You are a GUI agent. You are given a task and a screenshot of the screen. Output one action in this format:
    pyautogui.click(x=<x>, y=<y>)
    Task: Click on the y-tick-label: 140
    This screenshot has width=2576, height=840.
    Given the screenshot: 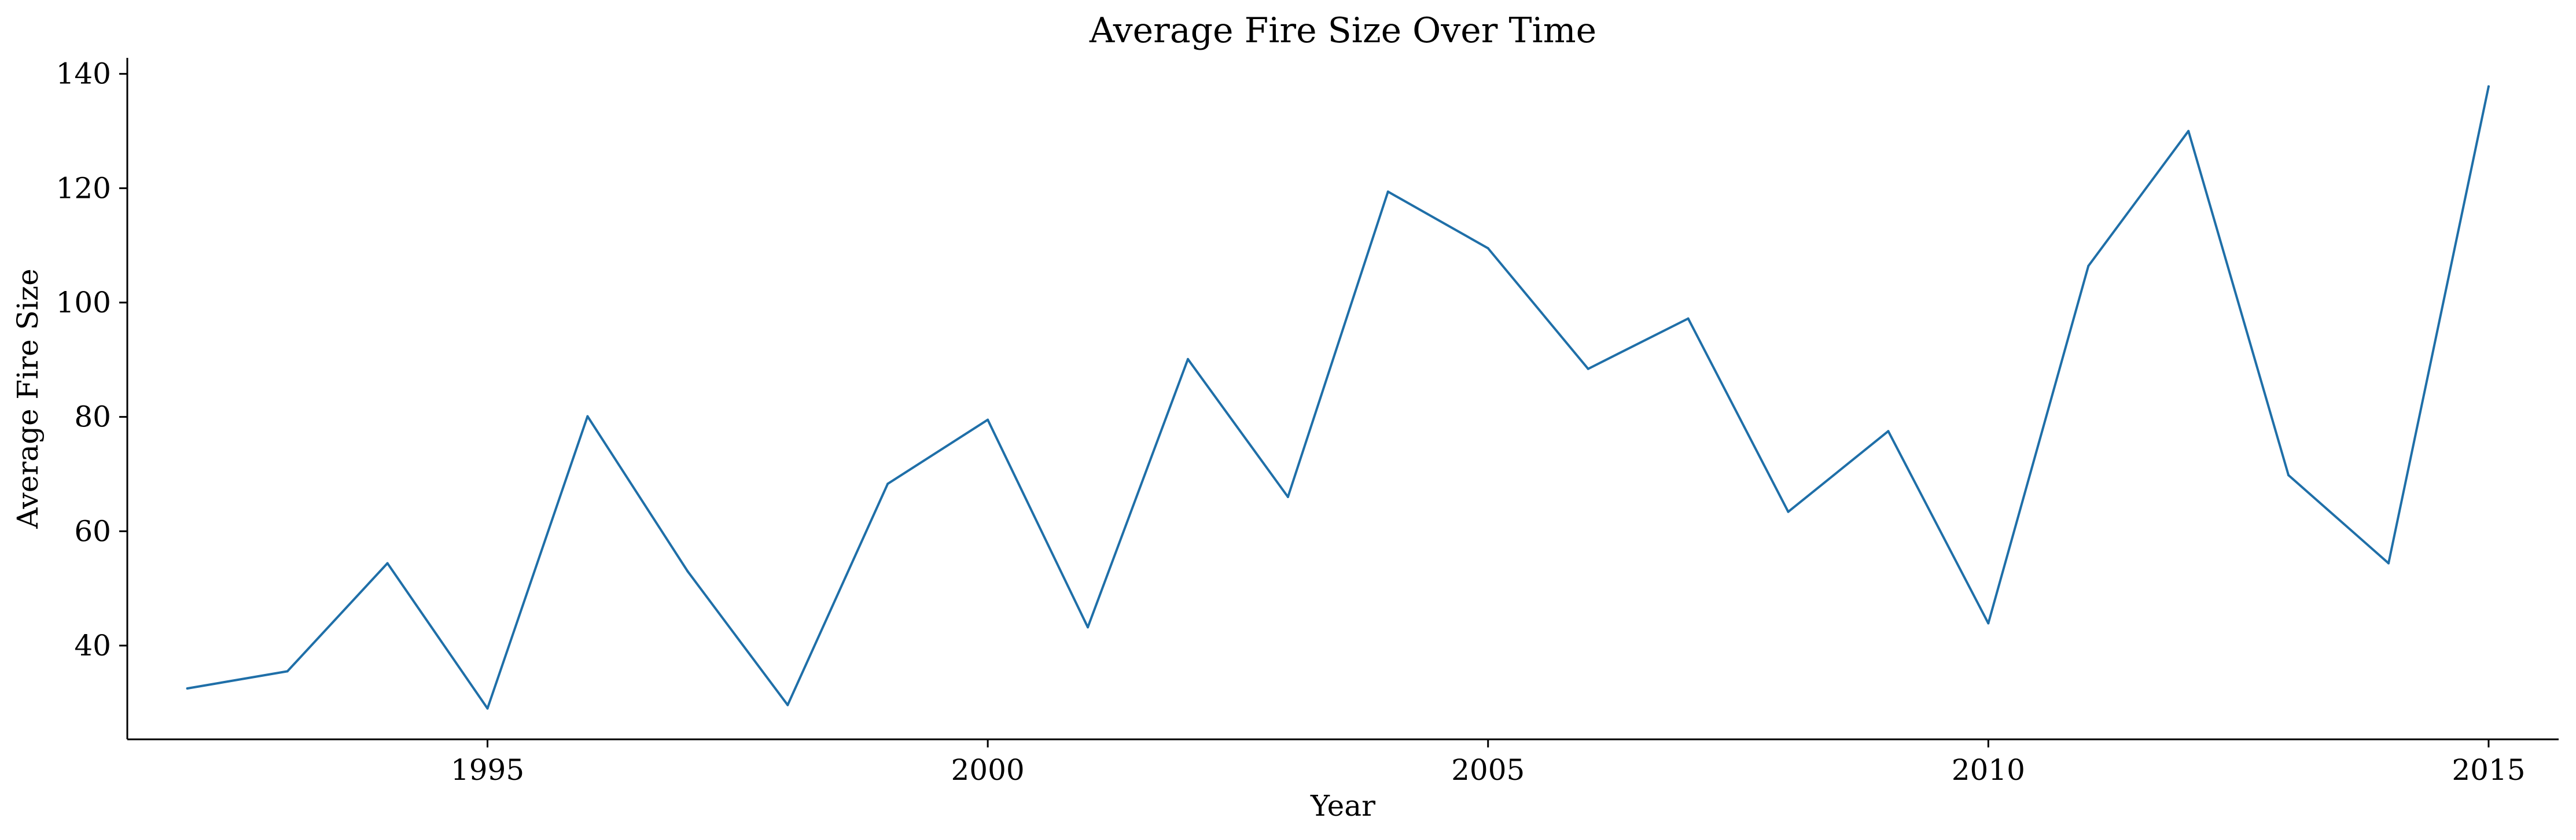 What is the action you would take?
    pyautogui.click(x=83, y=74)
    